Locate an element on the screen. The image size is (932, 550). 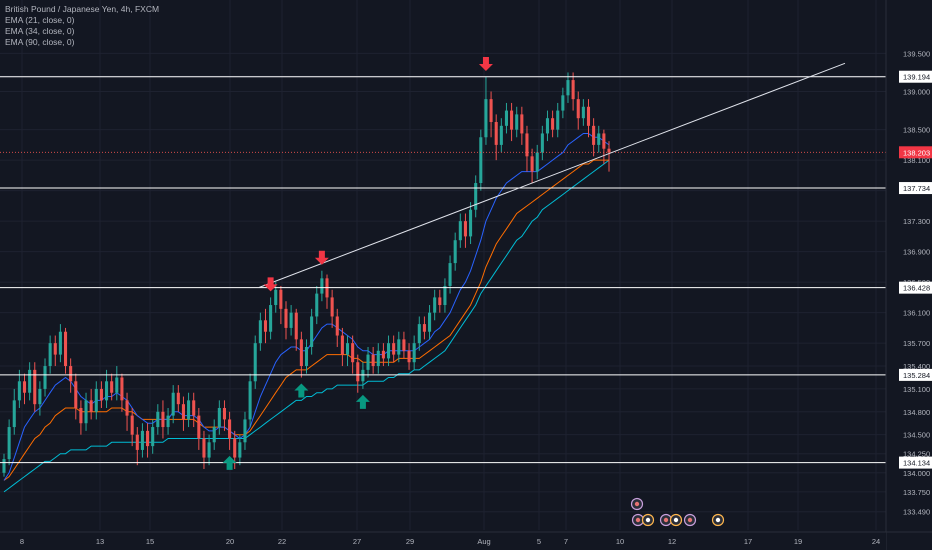
legend-title: British Pound / Japanese Yen, 4h, FXCM is located at coordinates (82, 9).